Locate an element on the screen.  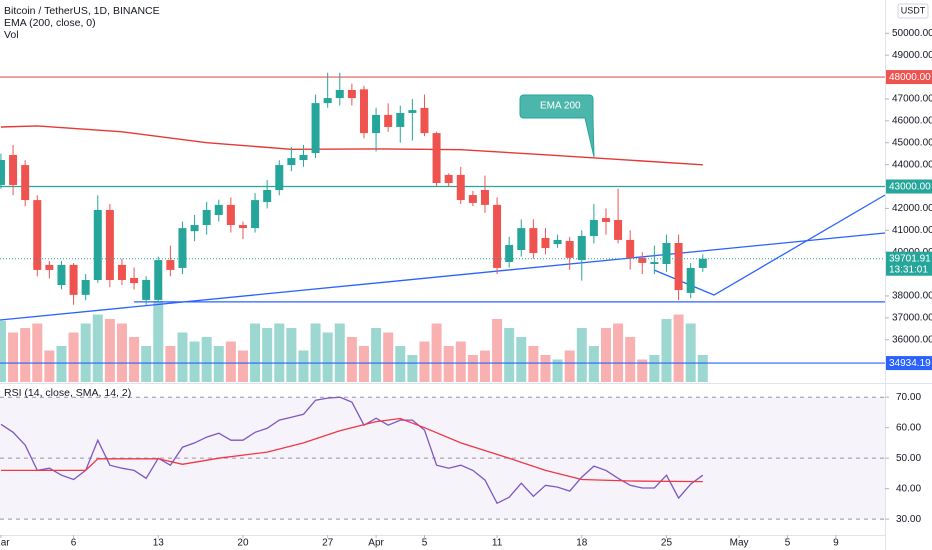
currency-box is located at coordinates (913, 11).